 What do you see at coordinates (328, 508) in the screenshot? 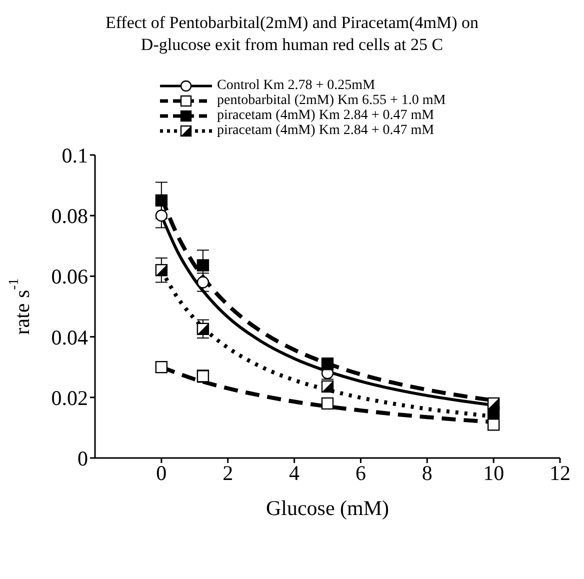
I see `x-axis-title: Glucose (mM)` at bounding box center [328, 508].